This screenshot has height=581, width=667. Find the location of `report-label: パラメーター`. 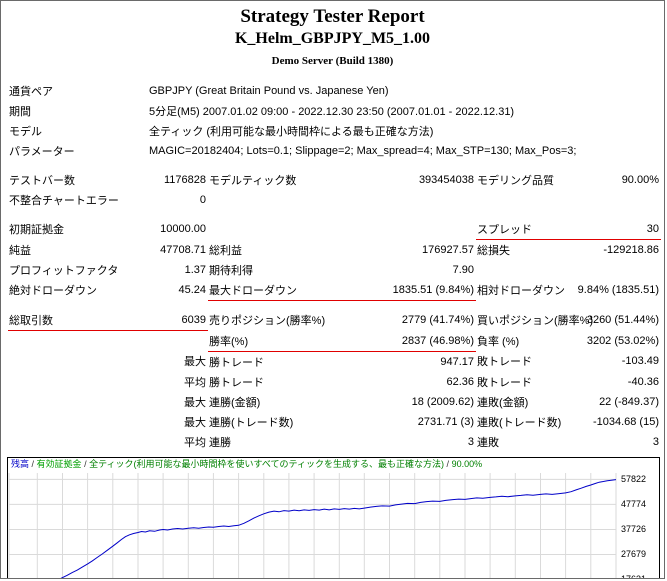

report-label: パラメーター is located at coordinates (42, 152).